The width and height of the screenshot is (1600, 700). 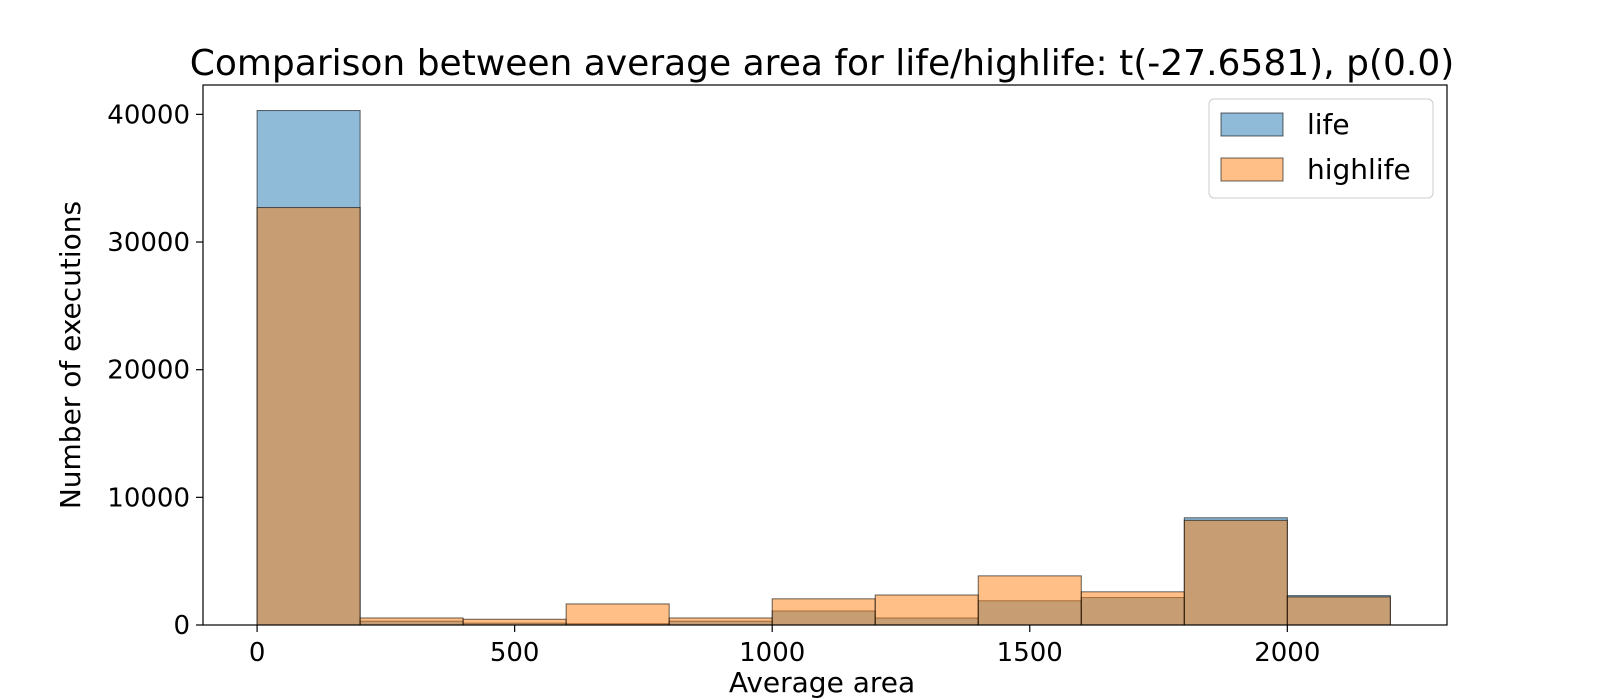 I want to click on x-tick-label: 2000, so click(x=1287, y=653).